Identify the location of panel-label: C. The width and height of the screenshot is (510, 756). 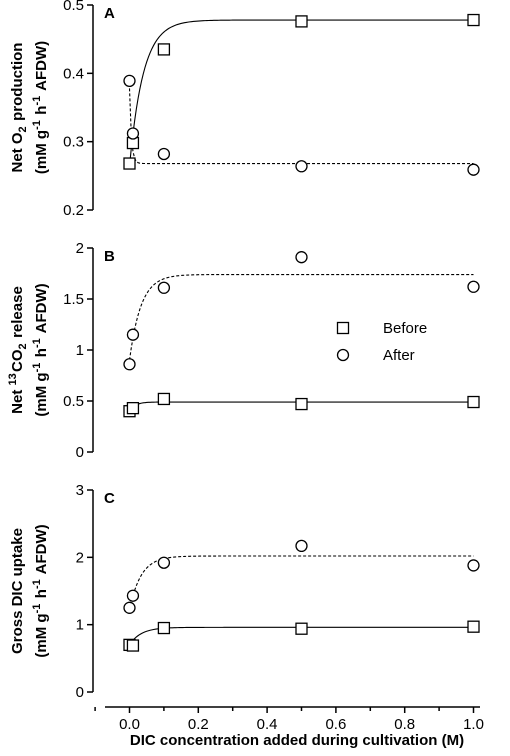
(109, 498).